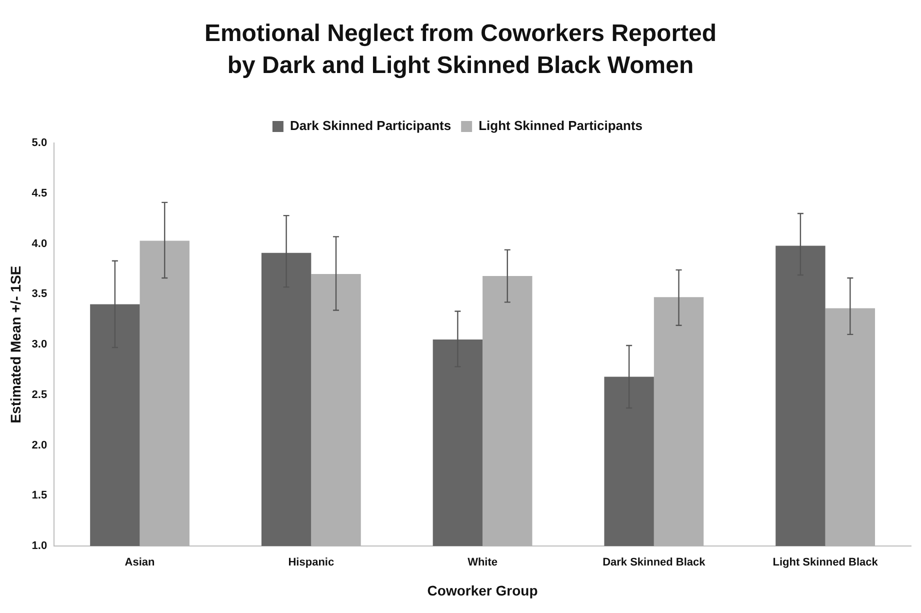 This screenshot has width=921, height=613. Describe the element at coordinates (40, 143) in the screenshot. I see `y-tick-label: 5.0` at that location.